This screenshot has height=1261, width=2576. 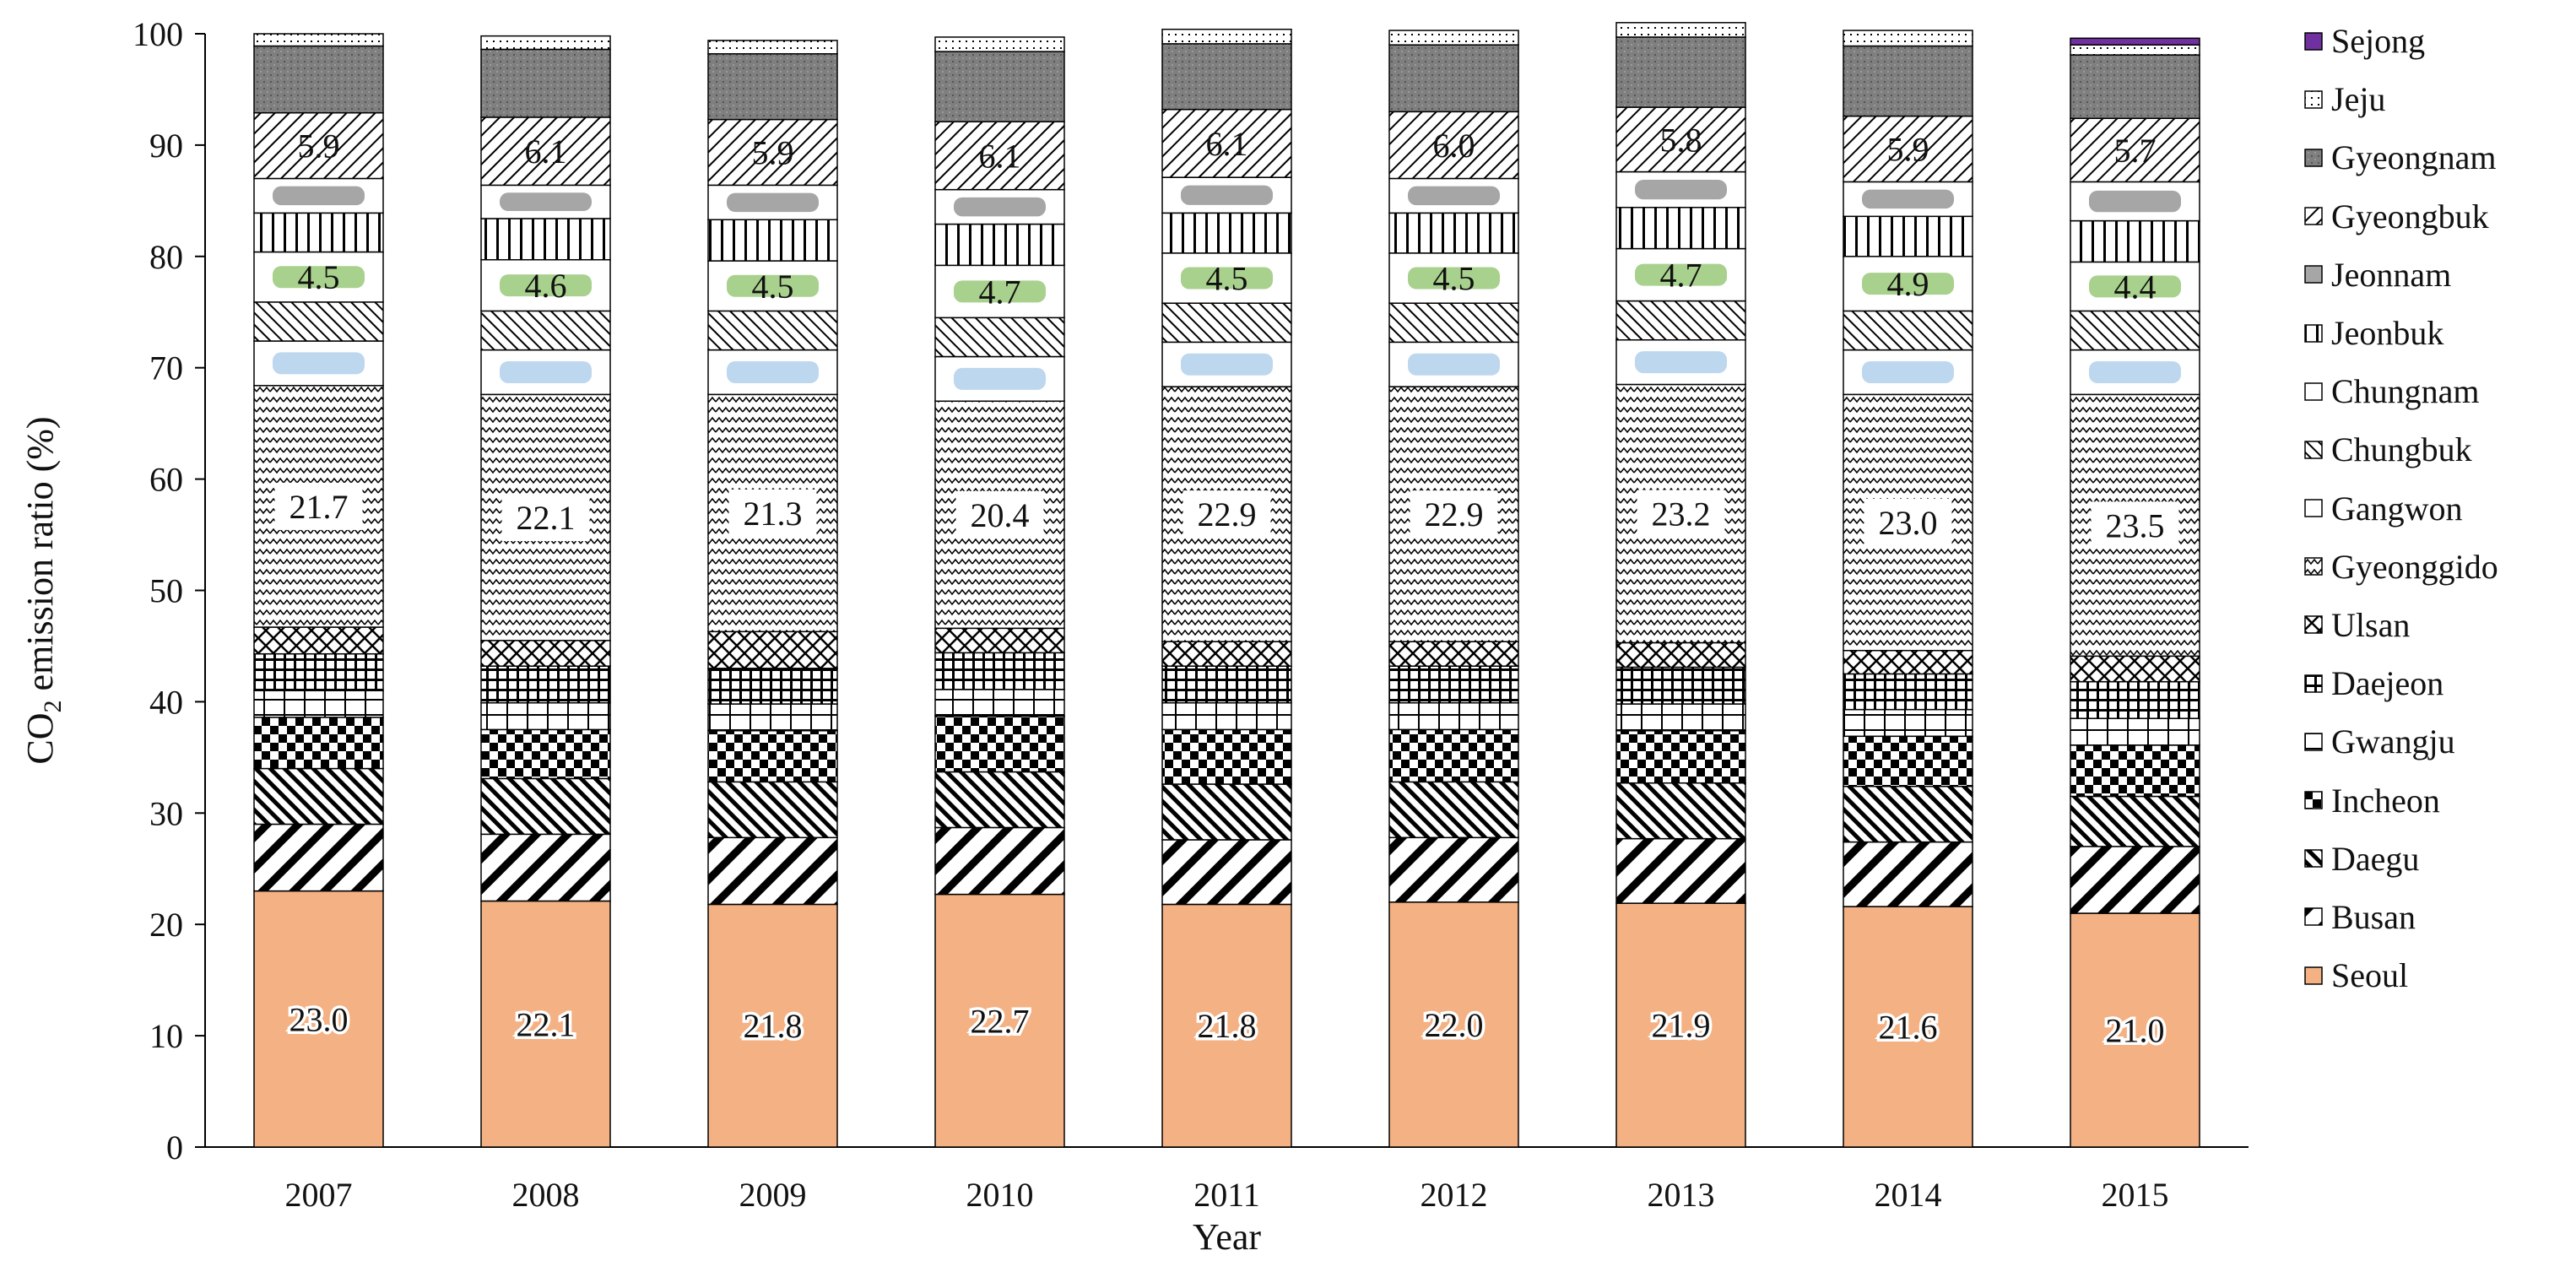 I want to click on y-tick-label: 100, so click(x=158, y=34).